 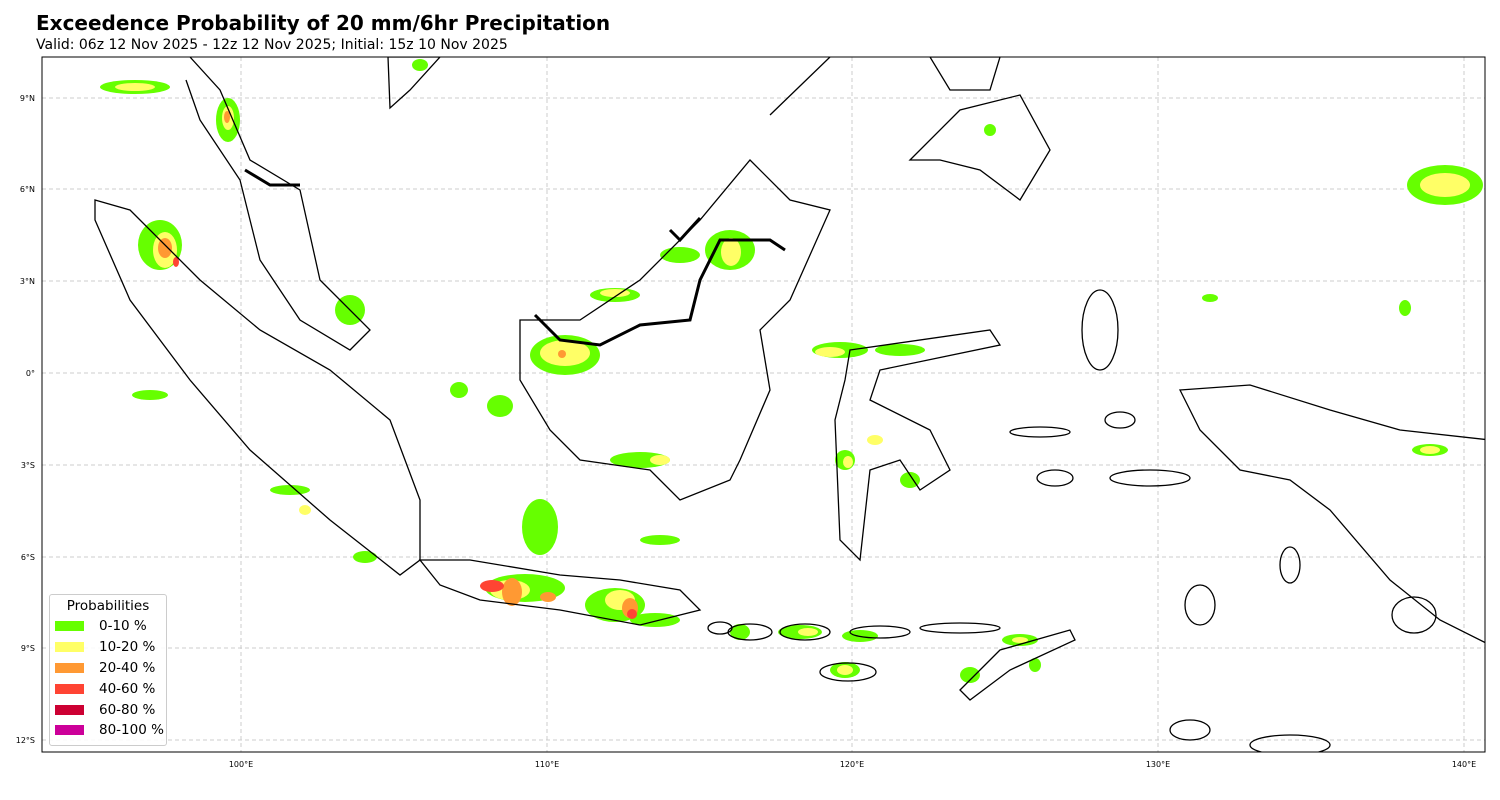 I want to click on lat-tick: 3°N, so click(x=27, y=281).